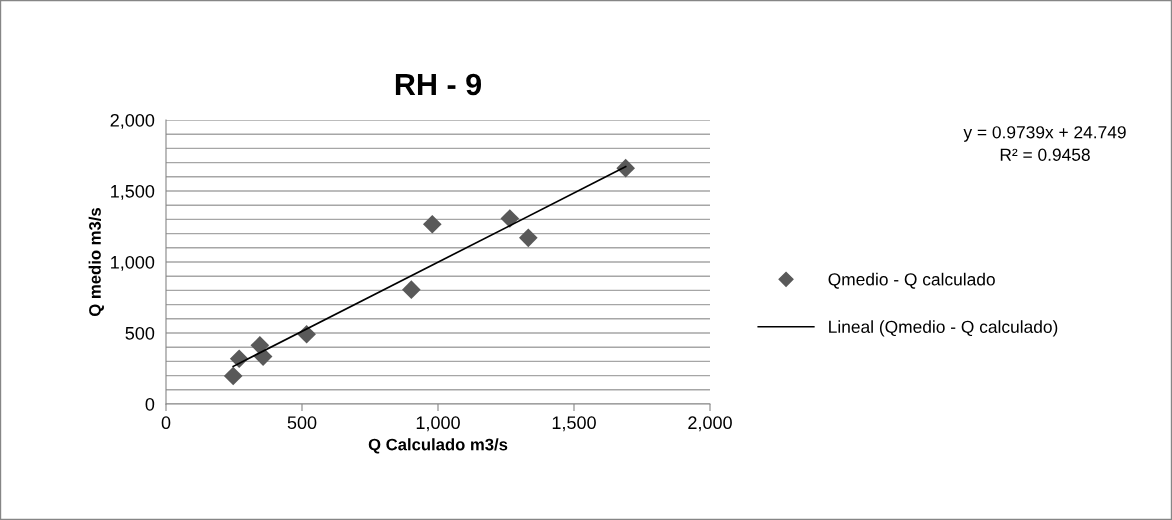  I want to click on chart-title: RH - 9, so click(438, 84).